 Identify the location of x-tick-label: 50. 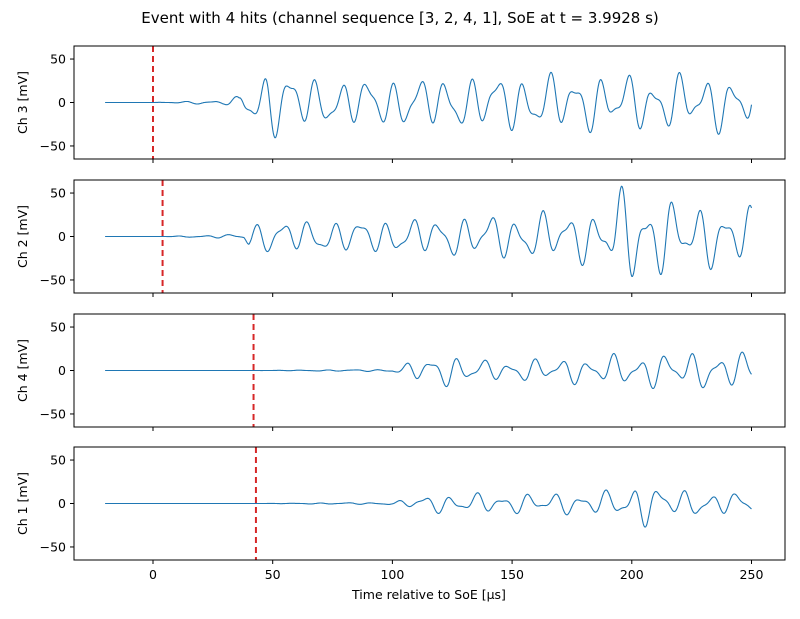
(273, 574).